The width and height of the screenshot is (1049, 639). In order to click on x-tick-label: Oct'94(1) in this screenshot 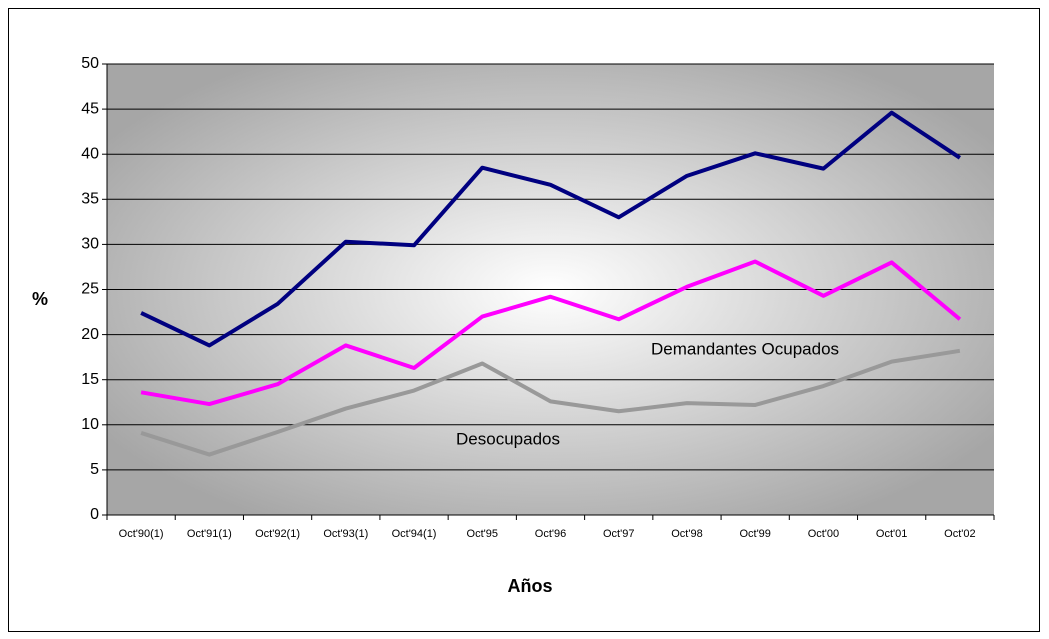, I will do `click(414, 534)`.